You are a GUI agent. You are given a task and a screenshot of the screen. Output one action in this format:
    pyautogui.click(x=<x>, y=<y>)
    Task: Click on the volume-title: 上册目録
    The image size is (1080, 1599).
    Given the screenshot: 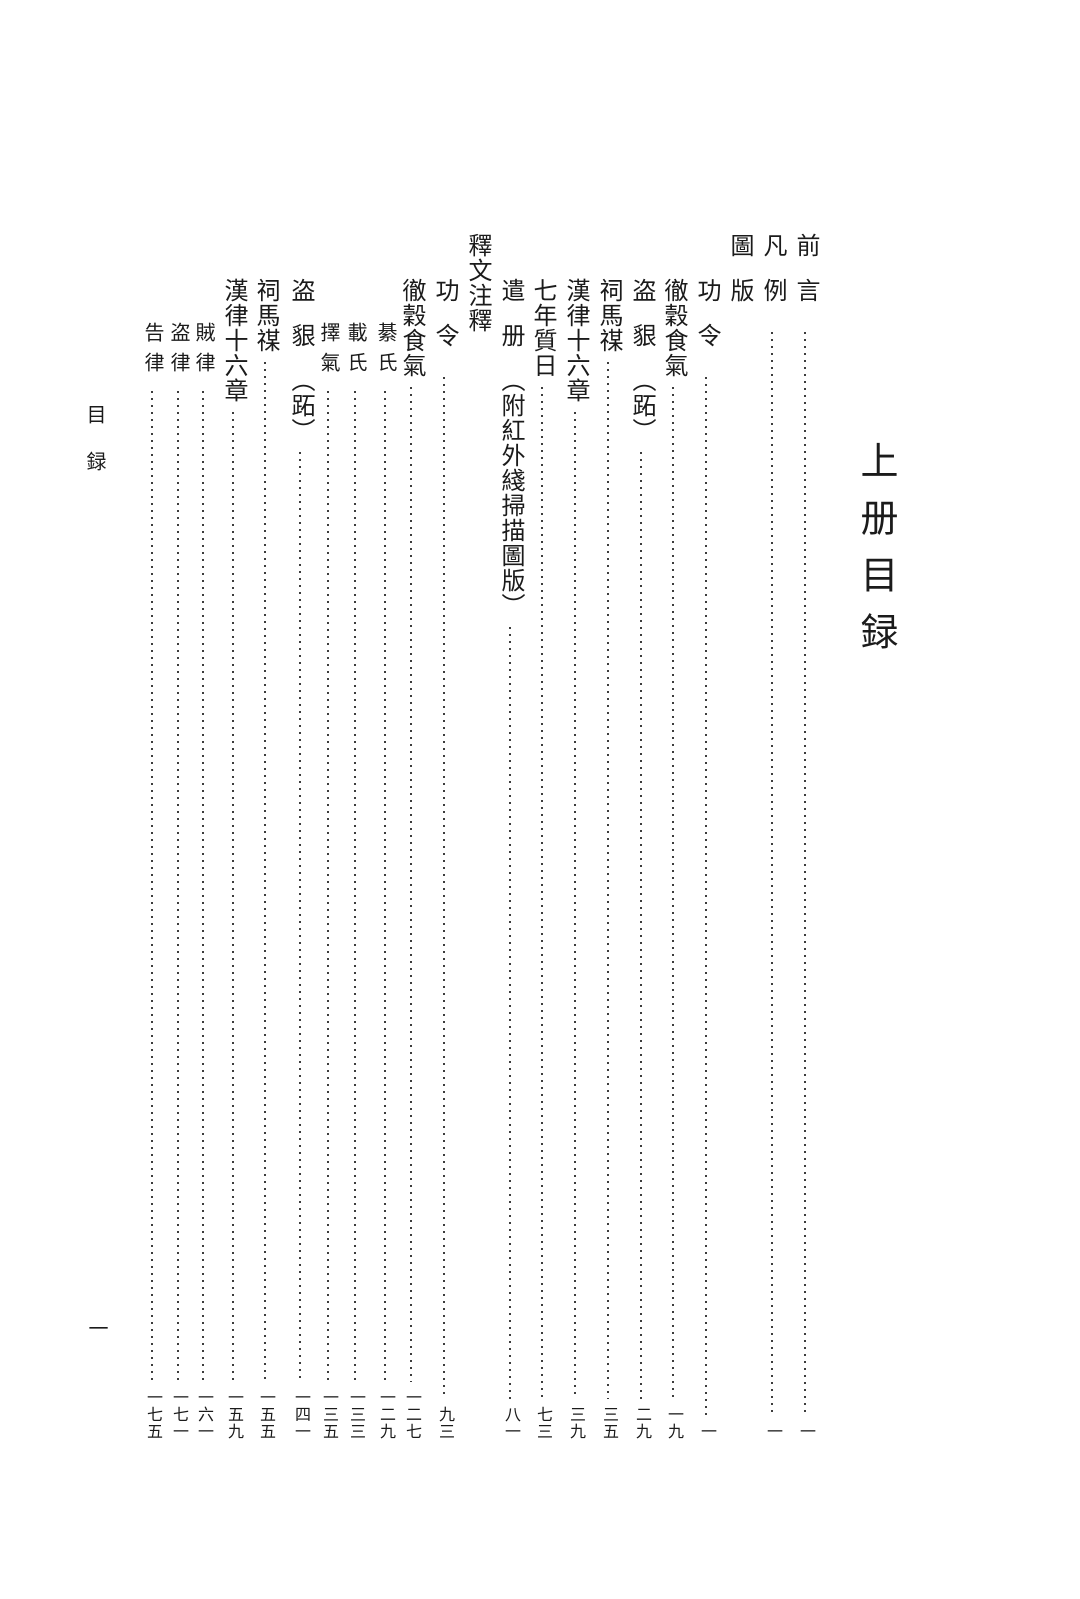 What is the action you would take?
    pyautogui.click(x=875, y=555)
    